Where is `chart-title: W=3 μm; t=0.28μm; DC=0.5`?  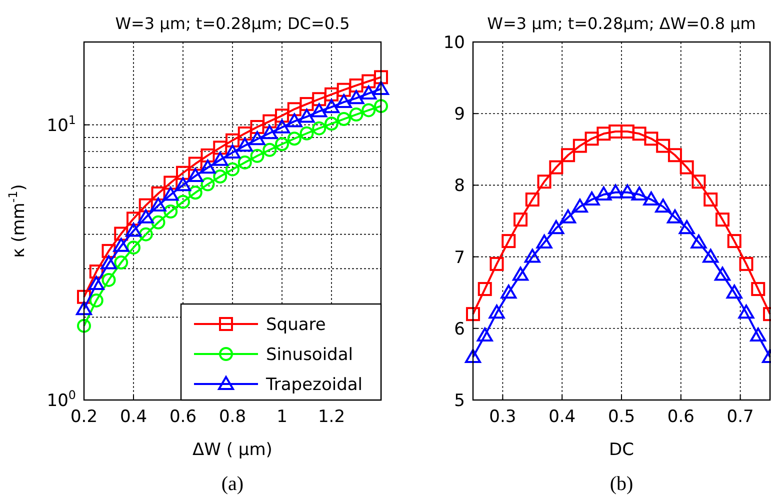 chart-title: W=3 μm; t=0.28μm; DC=0.5 is located at coordinates (232, 23).